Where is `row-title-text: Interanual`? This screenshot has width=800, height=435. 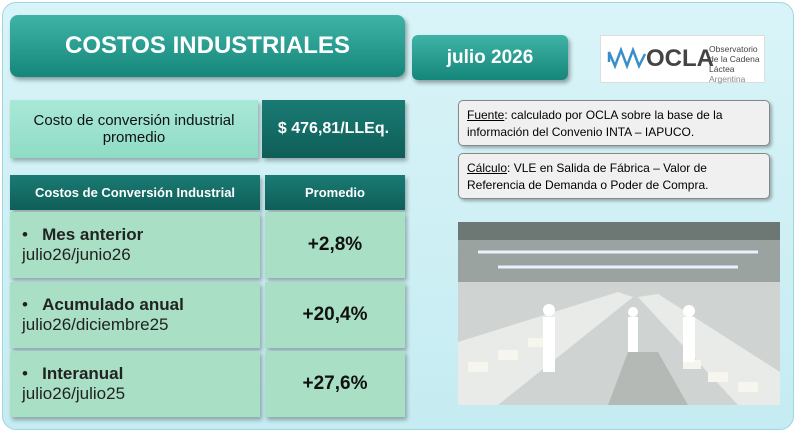
row-title-text: Interanual is located at coordinates (83, 373).